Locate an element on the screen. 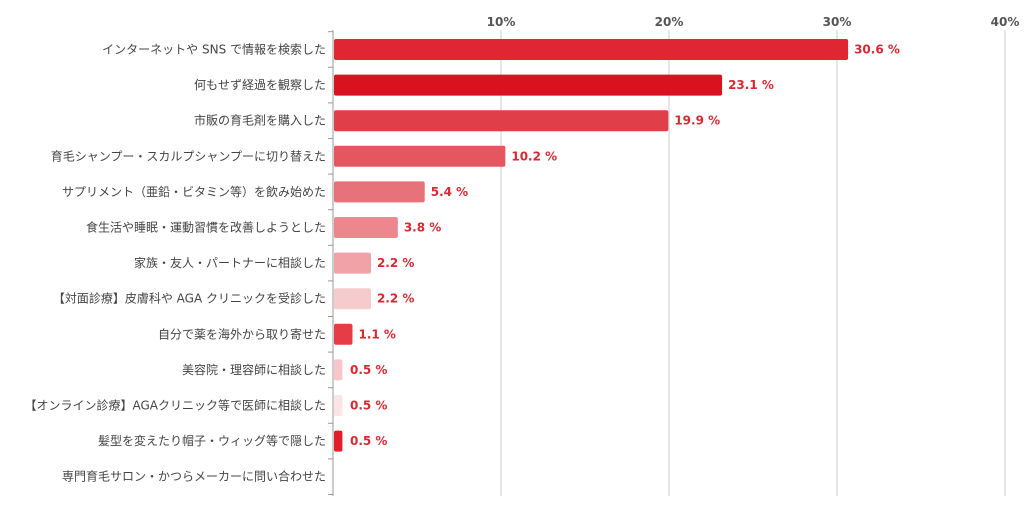  category-label: 家族・友人・パートナーに相談した is located at coordinates (230, 262).